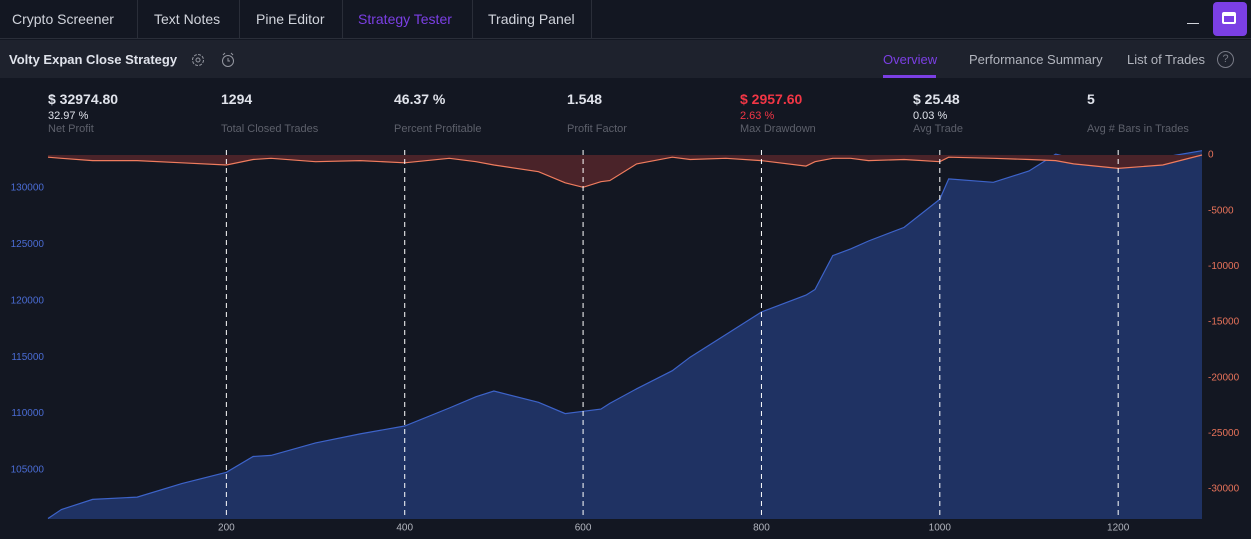 This screenshot has width=1251, height=539. I want to click on y-tick-label: 115000, so click(27, 357).